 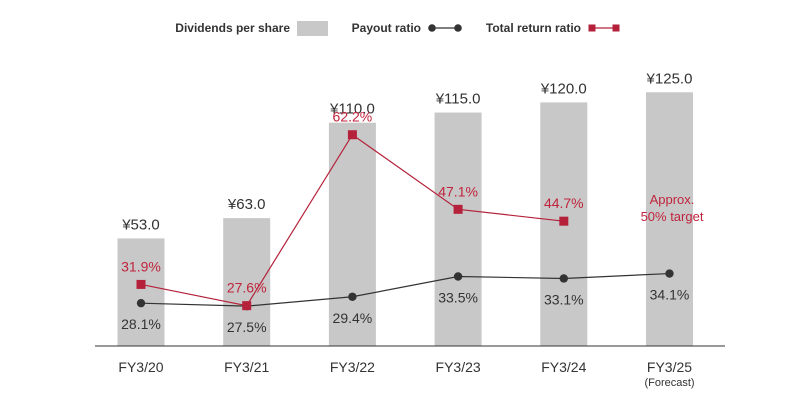 What do you see at coordinates (140, 224) in the screenshot?
I see `dividend-value-label: ¥53.0` at bounding box center [140, 224].